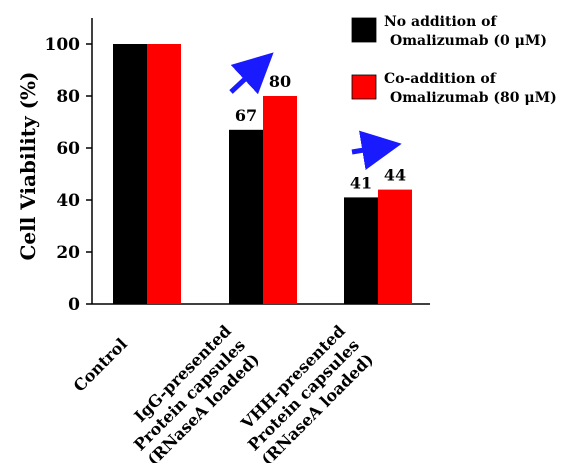 This screenshot has width=574, height=463. I want to click on y-tick-label: 20, so click(68, 253).